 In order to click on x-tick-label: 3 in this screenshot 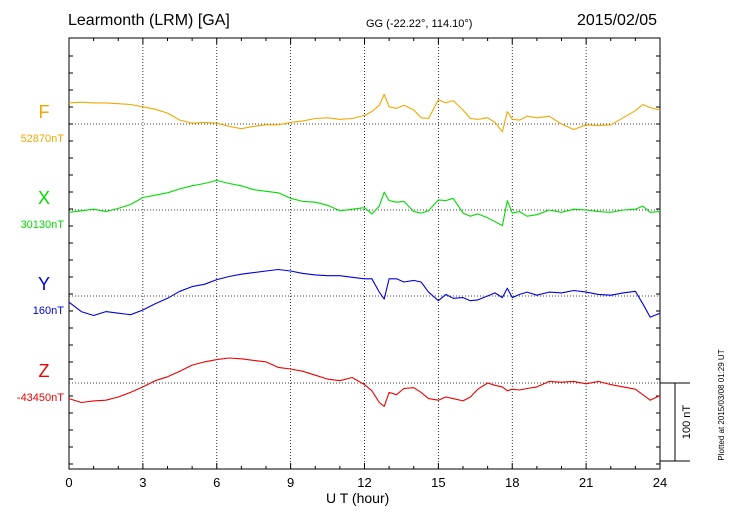, I will do `click(142, 482)`.